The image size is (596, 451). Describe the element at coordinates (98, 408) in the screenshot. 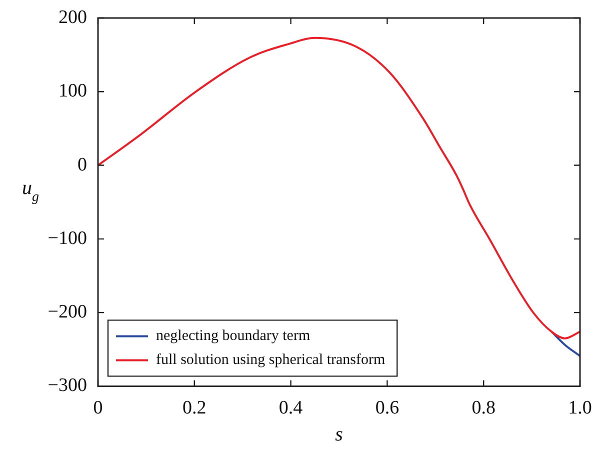

I see `x-tick-label: 0` at that location.